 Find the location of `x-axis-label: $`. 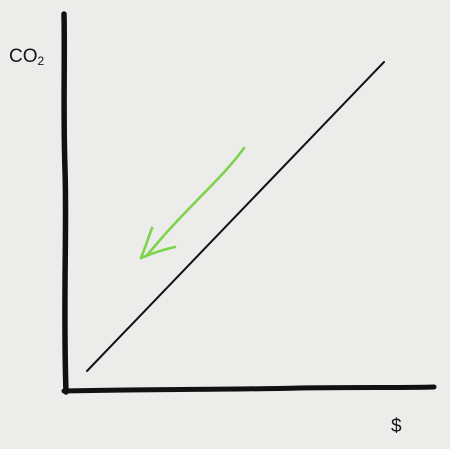

x-axis-label: $ is located at coordinates (396, 426).